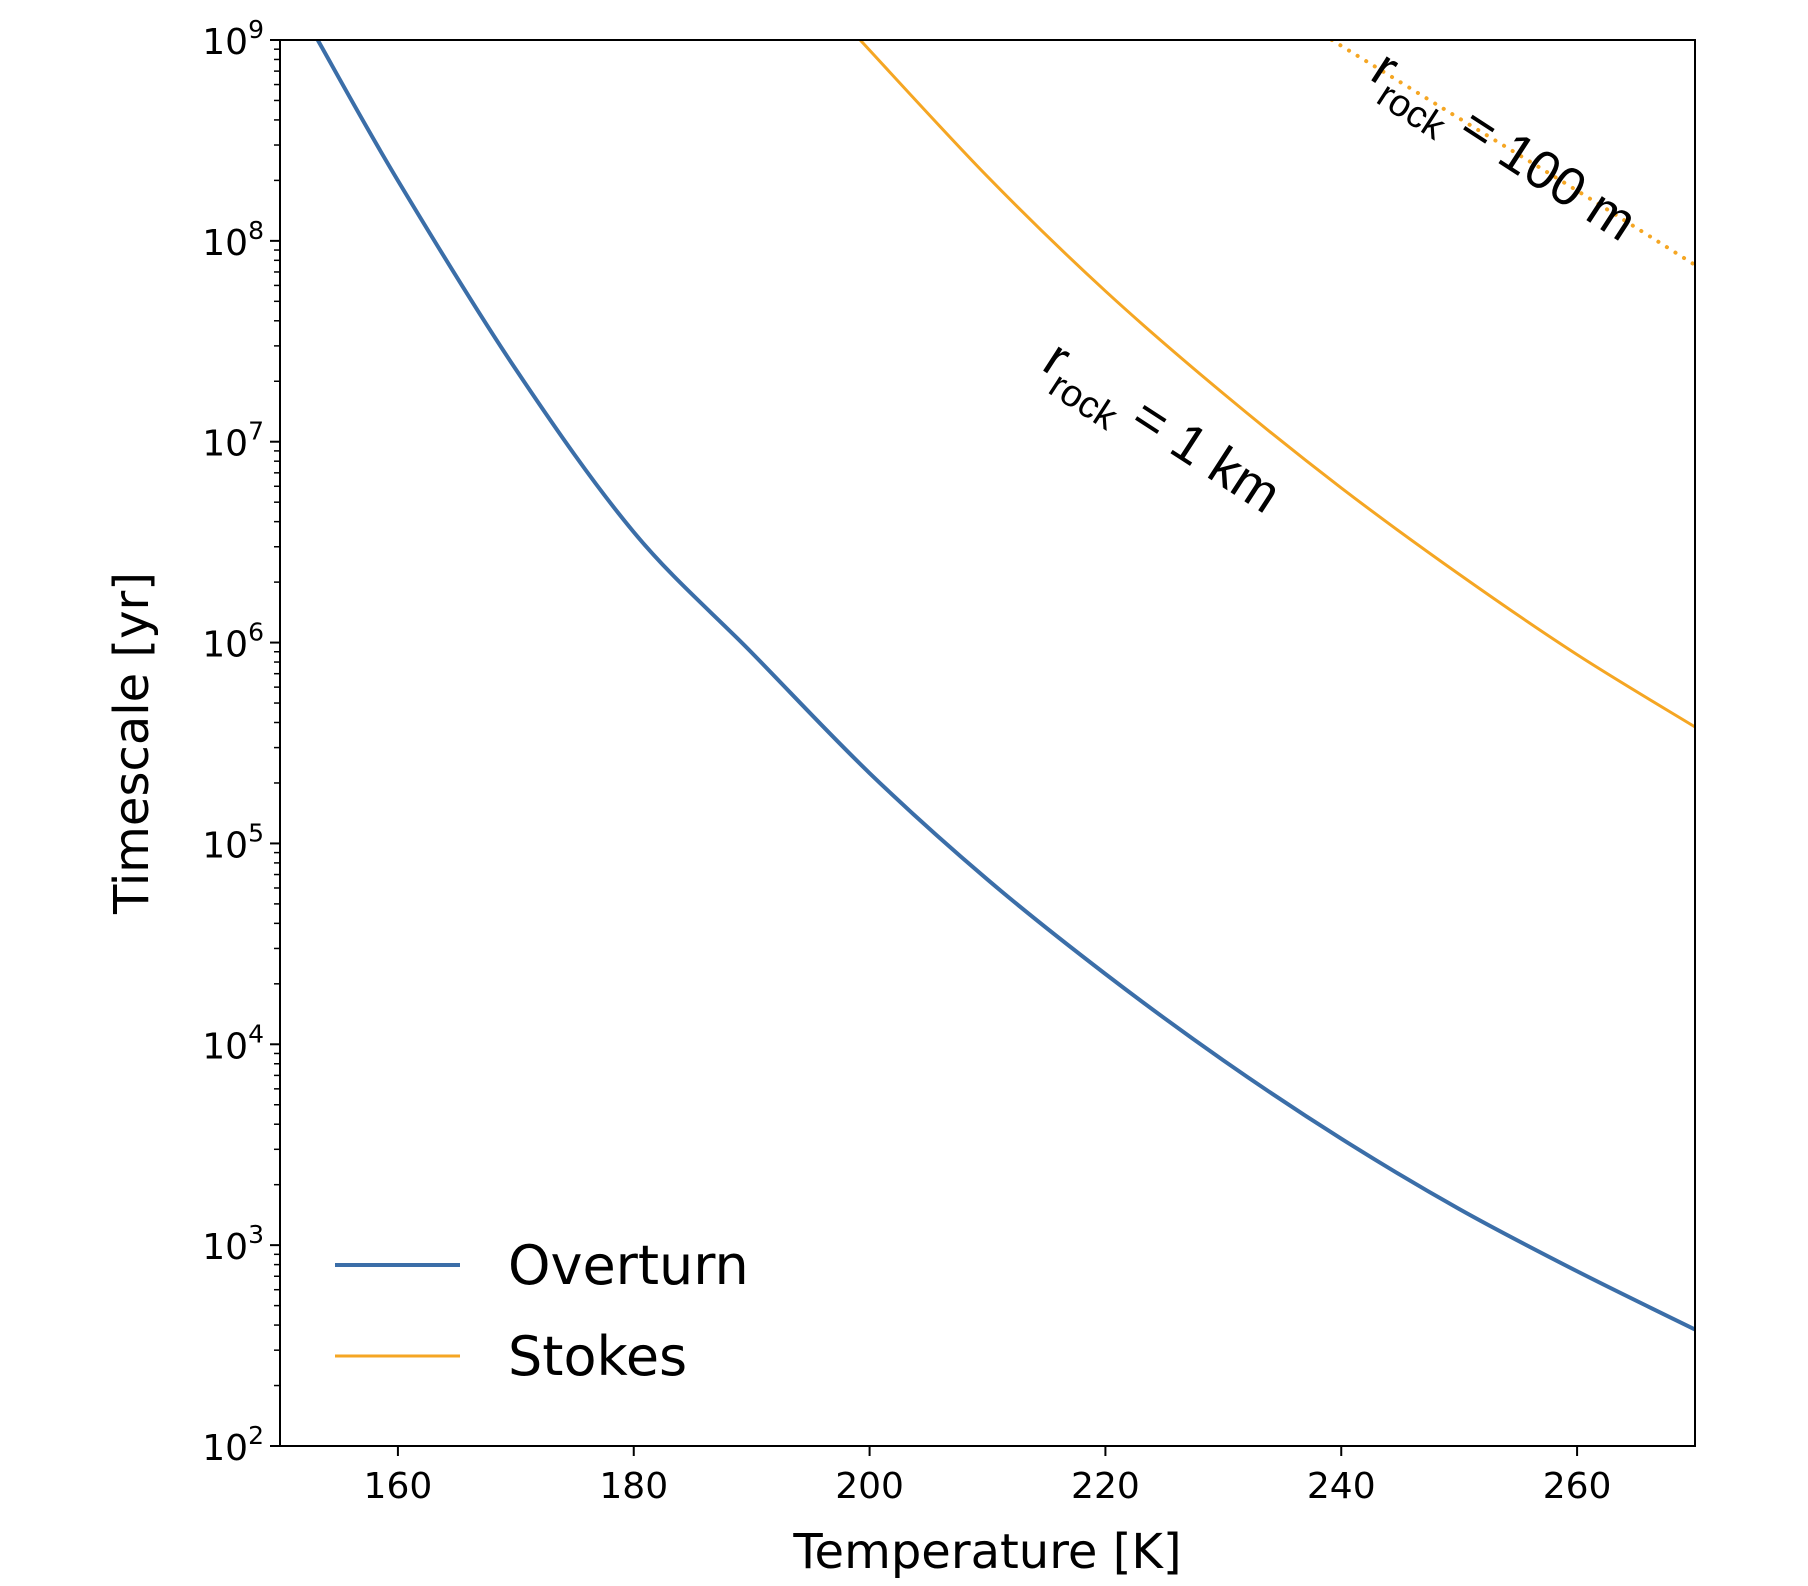 This screenshot has width=1808, height=1586. Describe the element at coordinates (233, 39) in the screenshot. I see `y-tick-label: 10⁹` at that location.